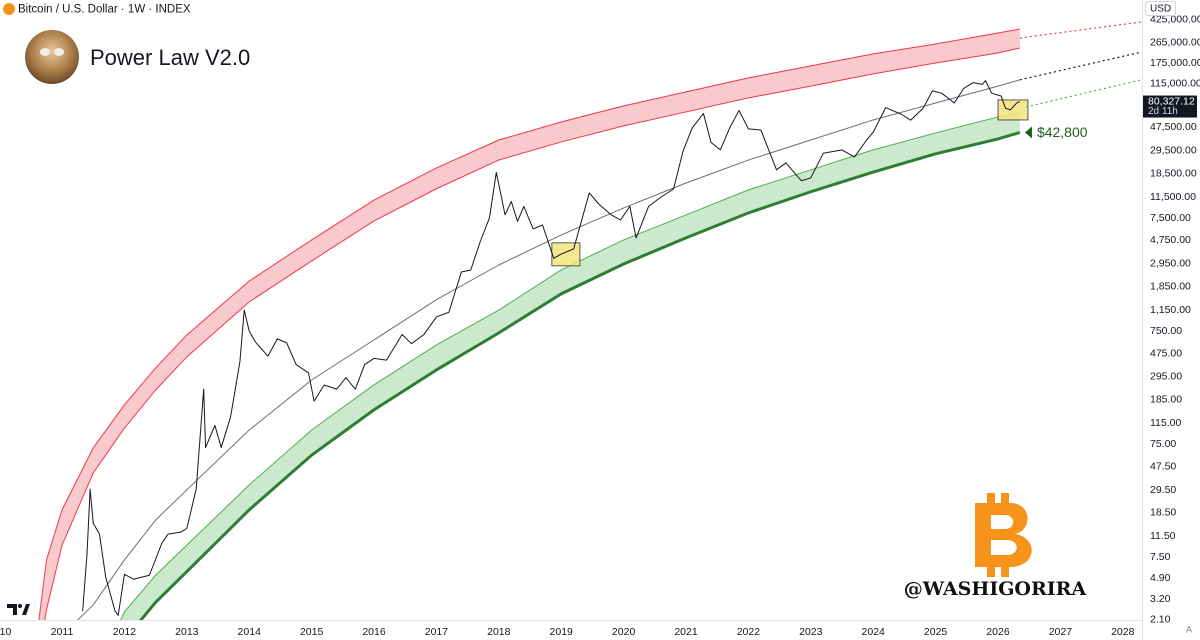  I want to click on symbol-label: Bitcoin / U.S. Dollar · 1W · INDEX, so click(104, 10).